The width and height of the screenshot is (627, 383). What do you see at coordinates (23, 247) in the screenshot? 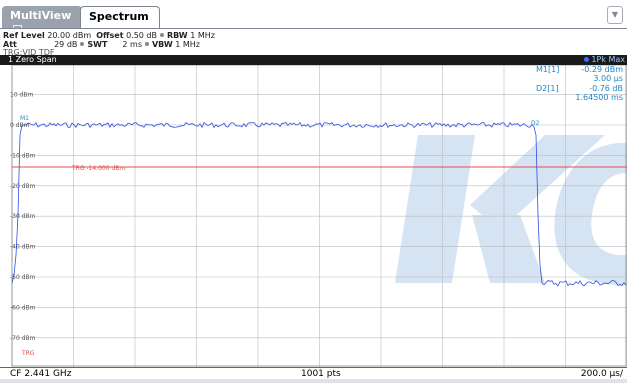
I see `y-axis-label: -40 dBm` at bounding box center [23, 247].